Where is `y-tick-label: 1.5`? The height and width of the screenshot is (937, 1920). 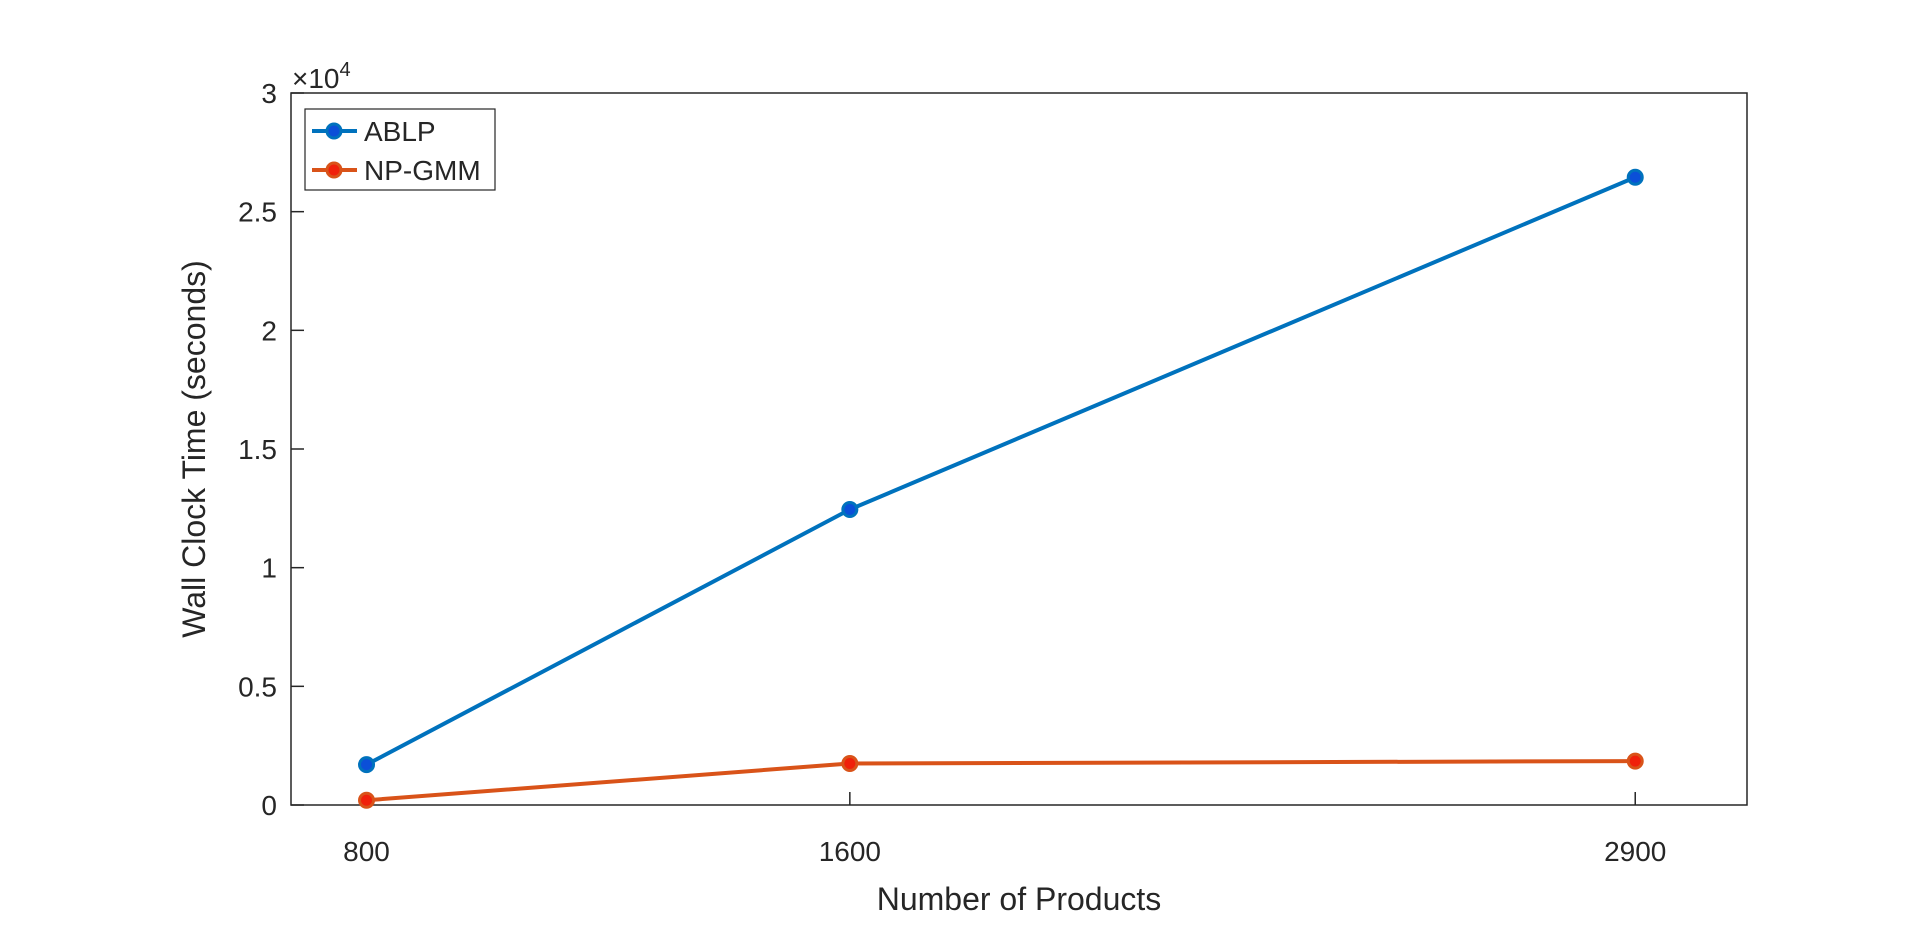 y-tick-label: 1.5 is located at coordinates (257, 449).